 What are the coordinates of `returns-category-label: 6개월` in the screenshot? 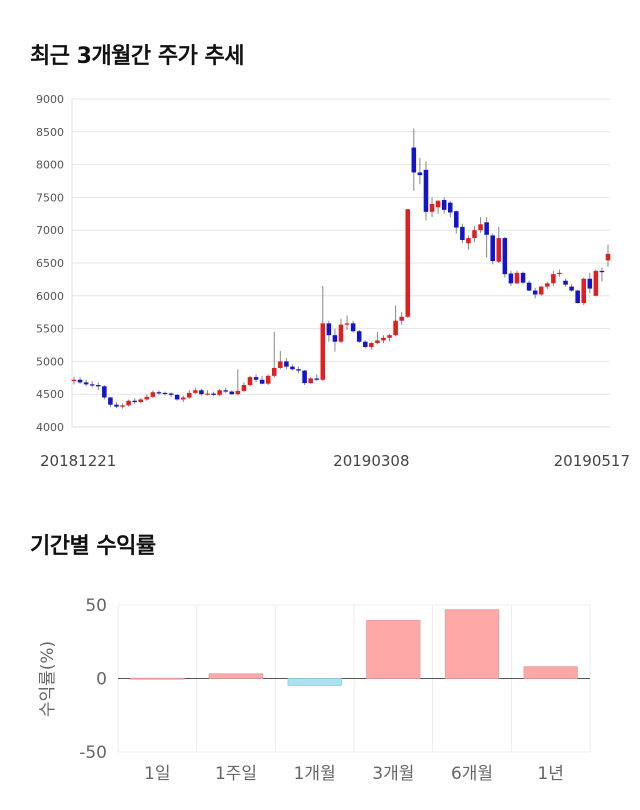 It's located at (472, 774).